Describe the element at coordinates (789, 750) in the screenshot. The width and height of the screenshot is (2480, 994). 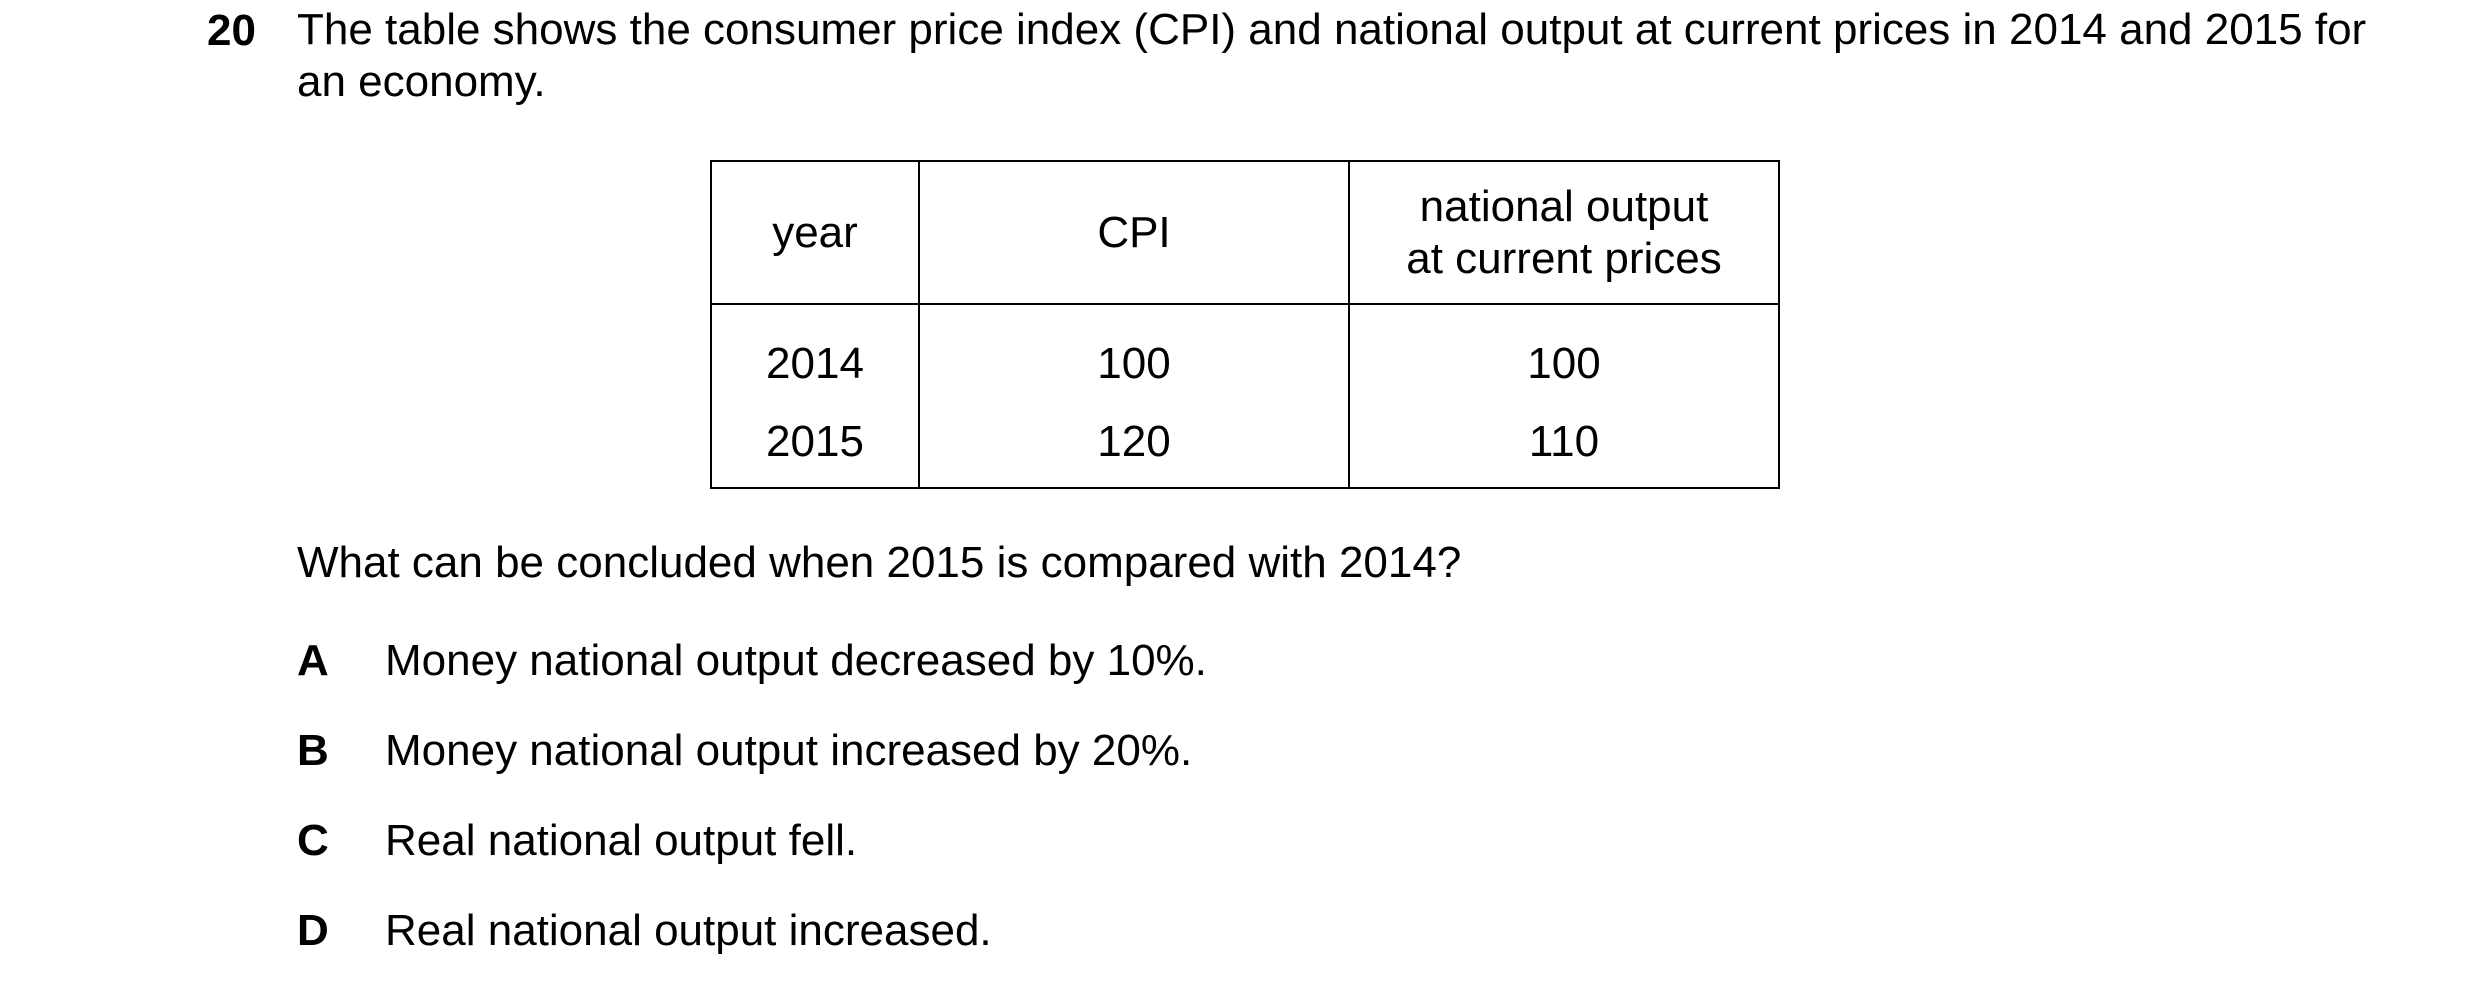
I see `option-text: Money national output increased by 20%.` at that location.